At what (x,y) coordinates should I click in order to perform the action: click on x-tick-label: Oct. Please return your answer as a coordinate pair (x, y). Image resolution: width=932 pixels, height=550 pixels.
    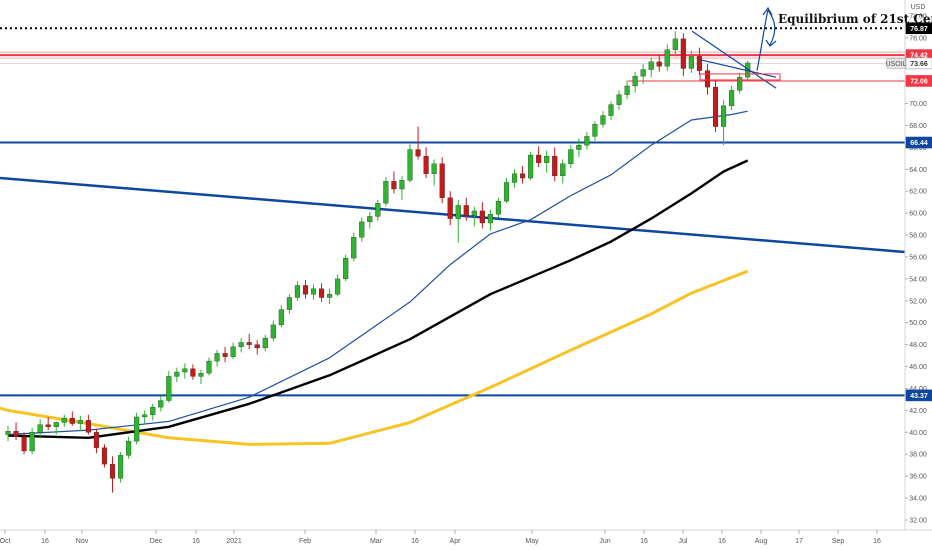
    Looking at the image, I should click on (5, 541).